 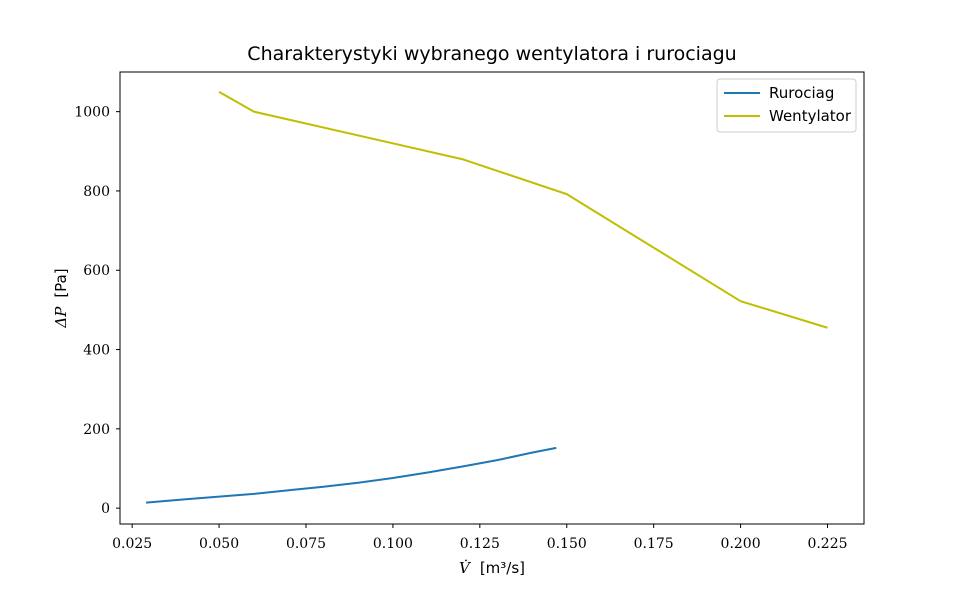 What do you see at coordinates (502, 568) in the screenshot?
I see `x-axis-unit: [m³/s]` at bounding box center [502, 568].